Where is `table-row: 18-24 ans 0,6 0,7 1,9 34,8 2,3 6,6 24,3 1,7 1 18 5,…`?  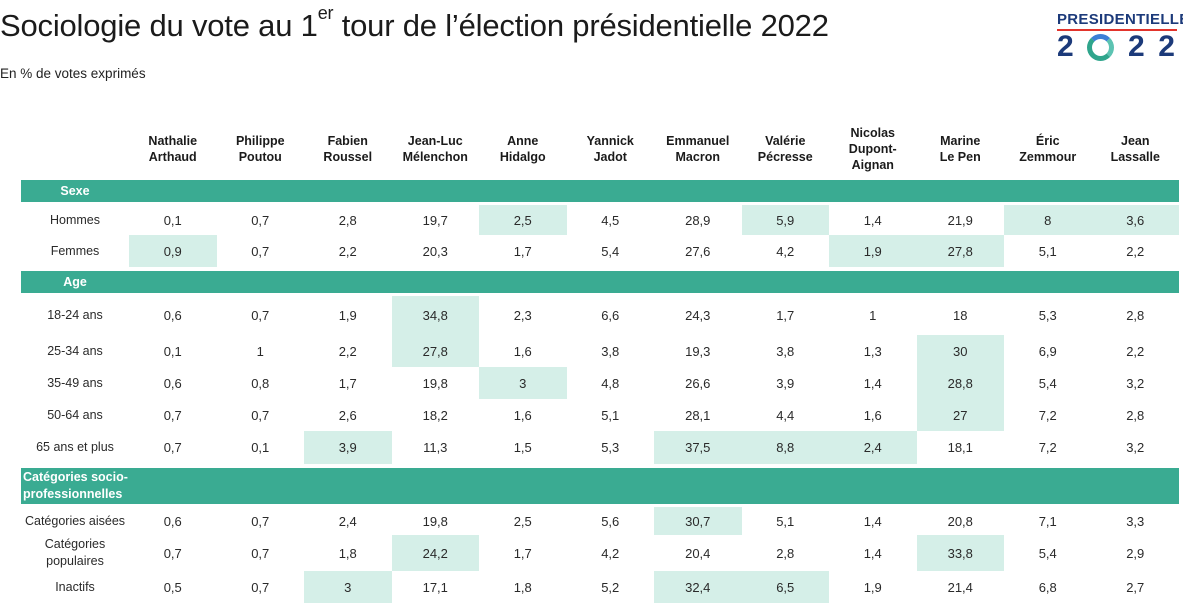
table-row: 18-24 ans 0,6 0,7 1,9 34,8 2,3 6,6 24,3 1,7 1 18 5,… is located at coordinates (600, 314).